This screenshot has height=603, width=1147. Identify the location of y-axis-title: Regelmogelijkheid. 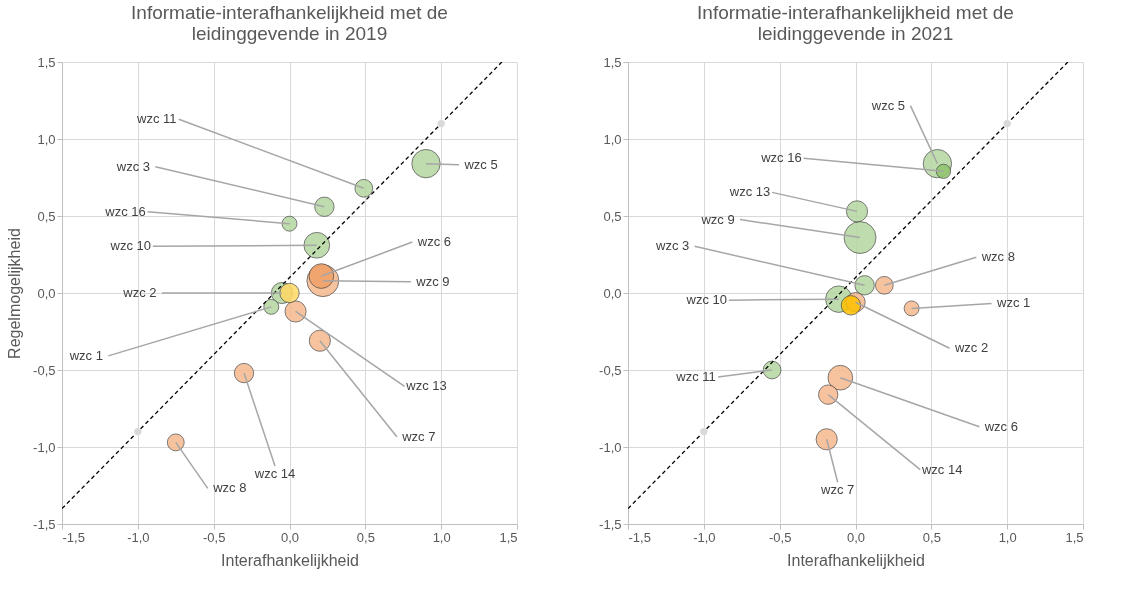
(15, 293).